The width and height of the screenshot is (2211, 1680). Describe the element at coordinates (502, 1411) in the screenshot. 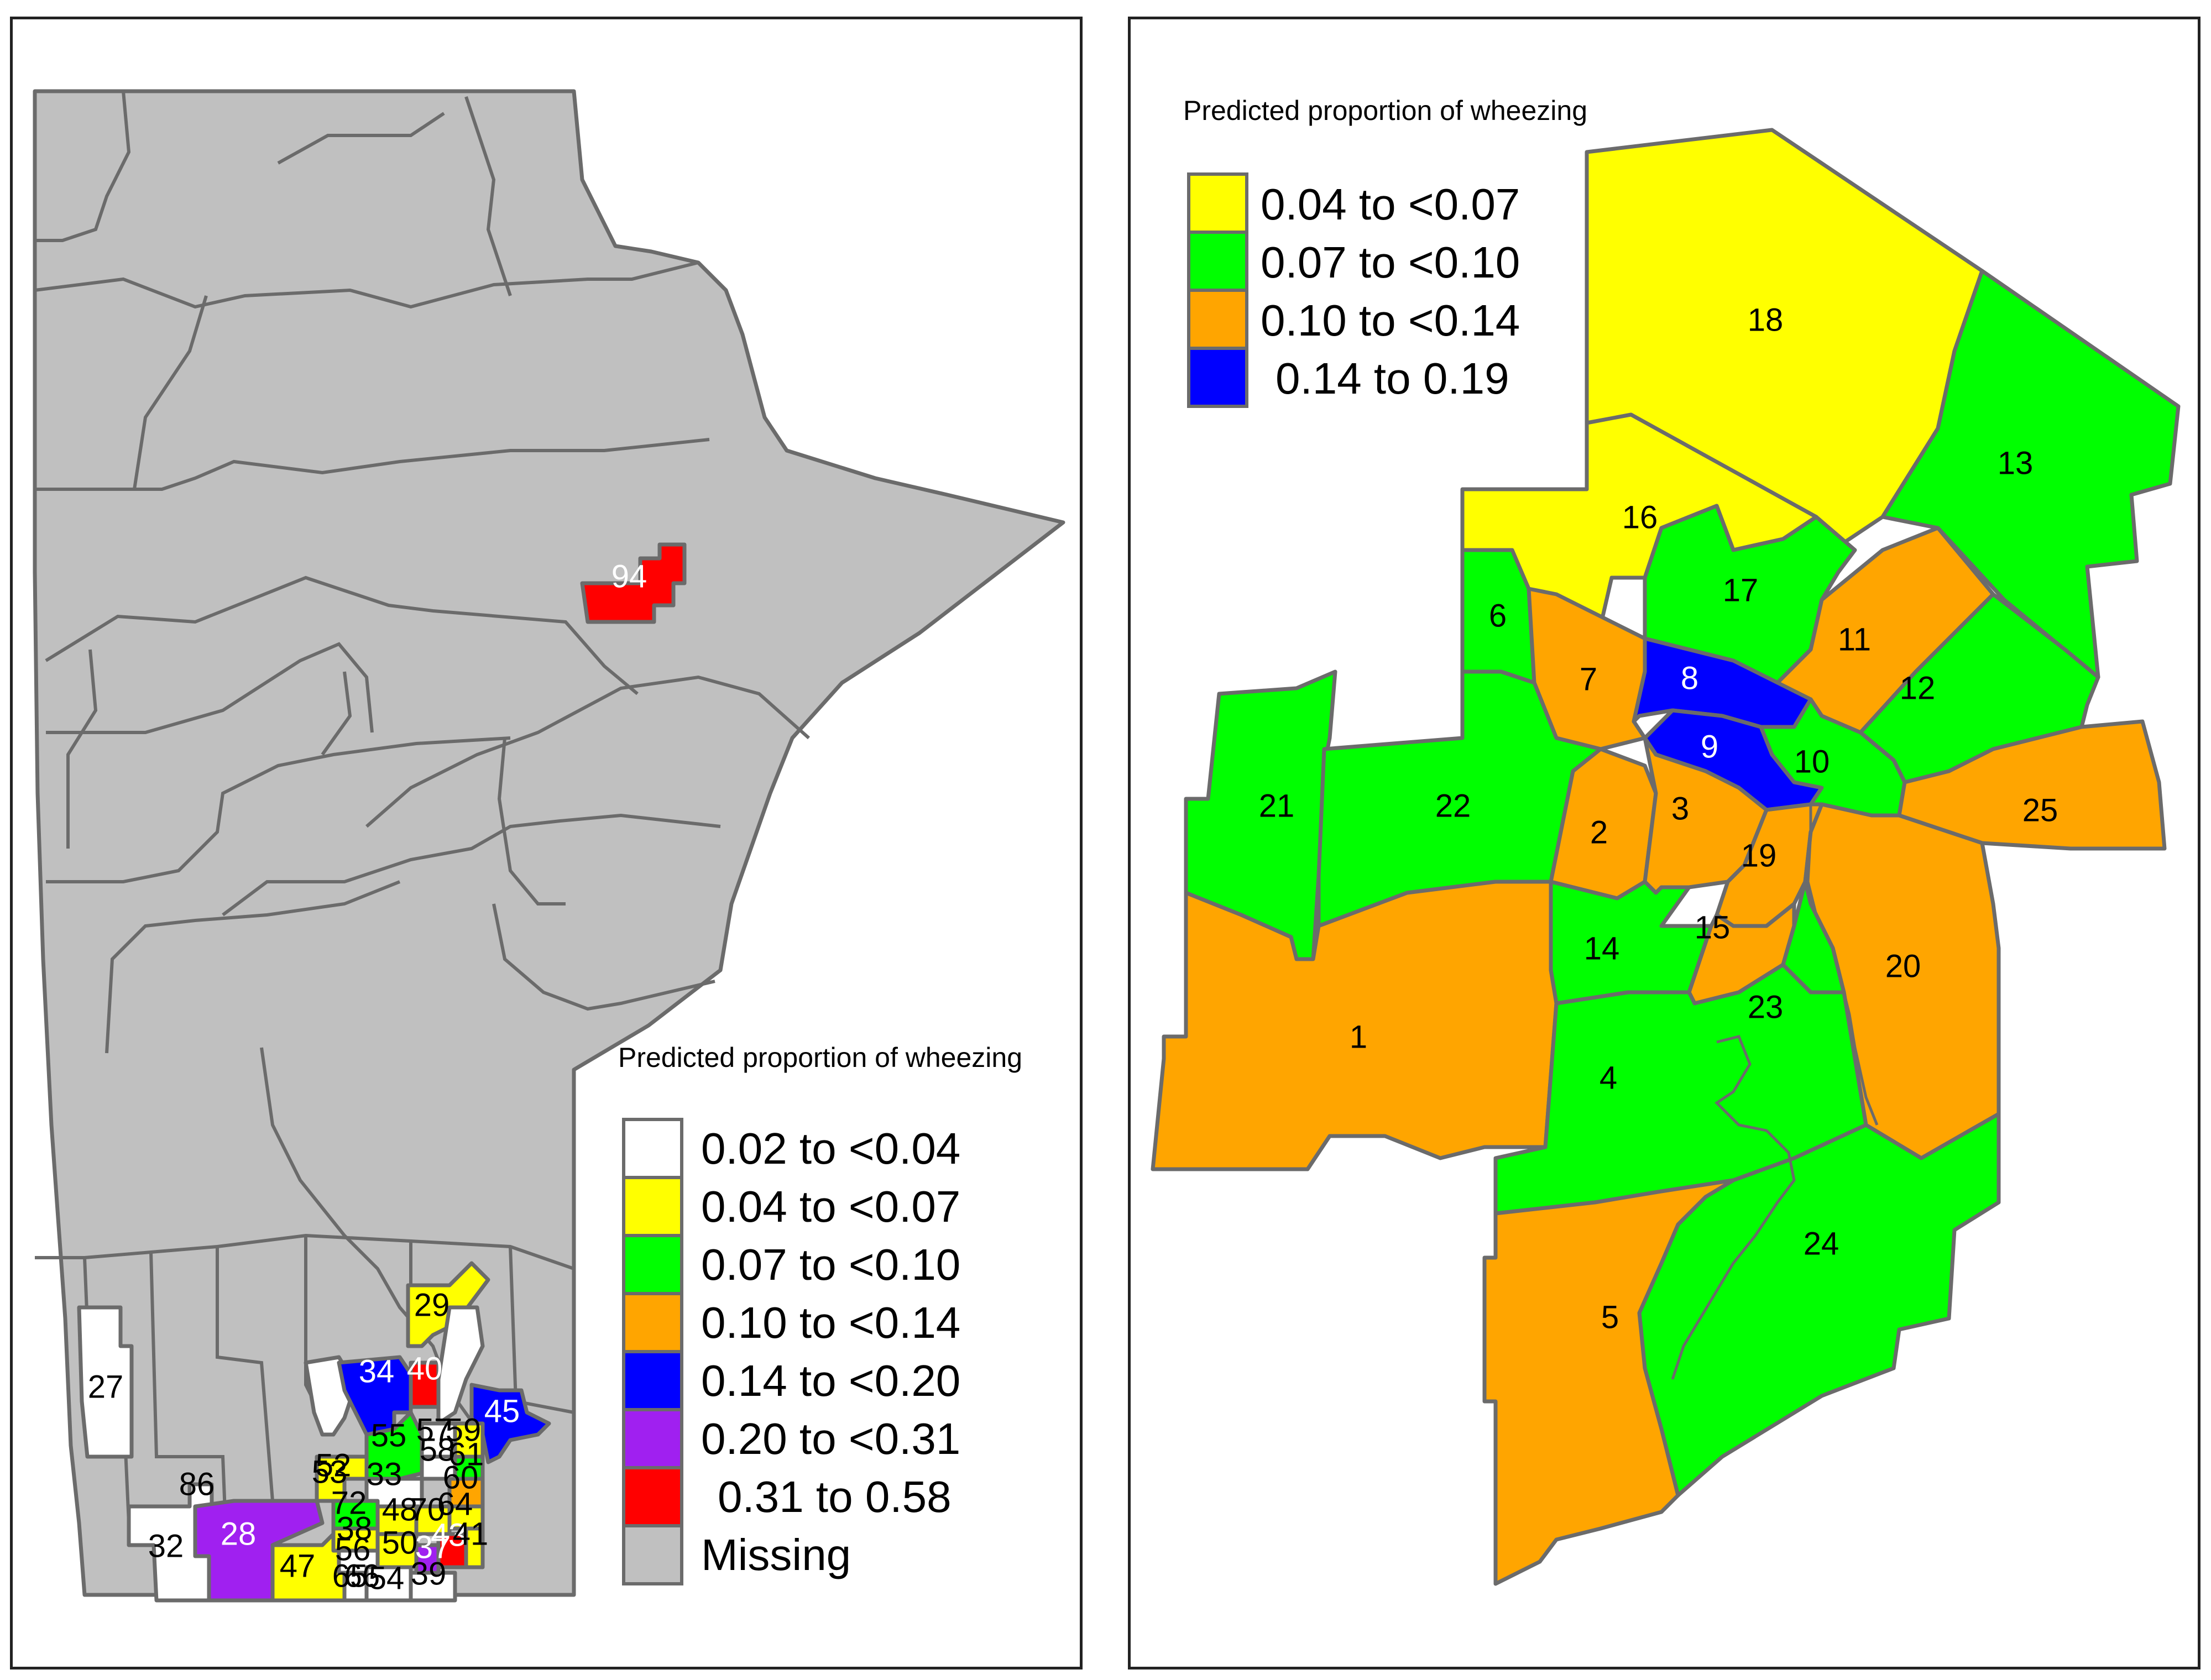

I see `label-45: 45` at that location.